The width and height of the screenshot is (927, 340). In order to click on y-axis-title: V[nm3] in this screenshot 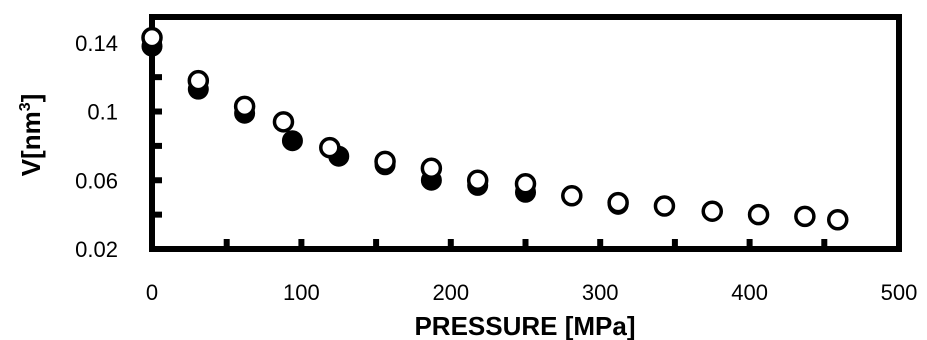, I will do `click(31, 135)`.